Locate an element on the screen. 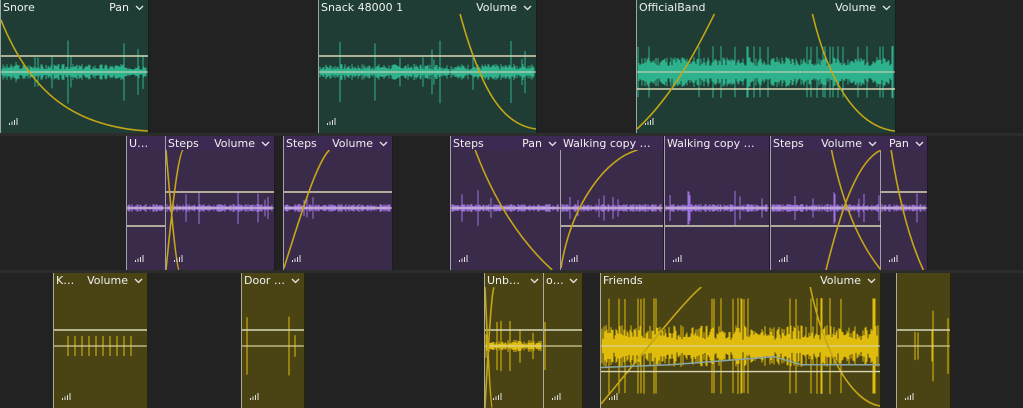 This screenshot has height=408, width=1023. clip-header: Friends Volume is located at coordinates (740, 280).